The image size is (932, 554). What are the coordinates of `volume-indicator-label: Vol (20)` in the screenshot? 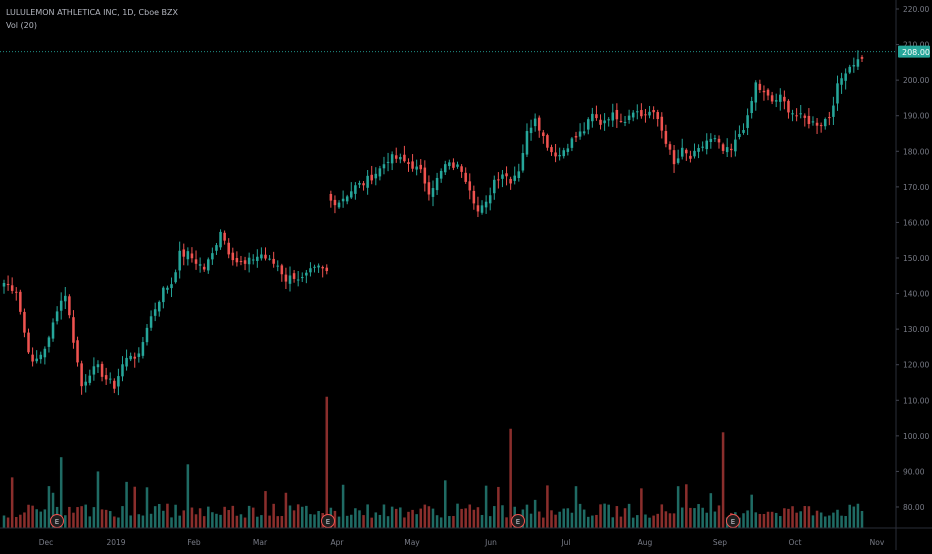 It's located at (21, 25).